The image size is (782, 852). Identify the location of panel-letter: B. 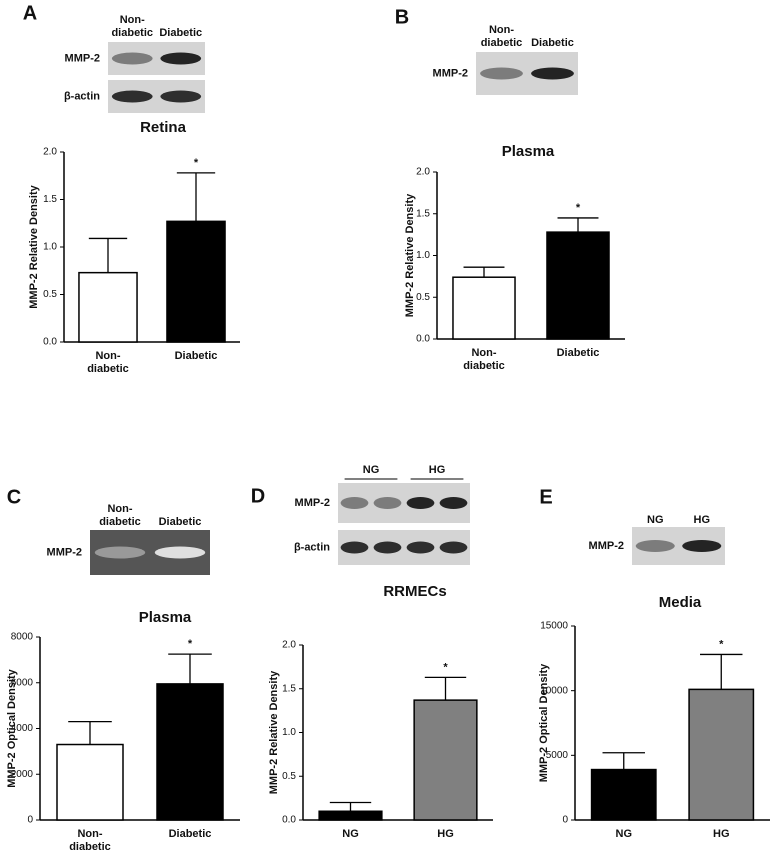
(402, 17).